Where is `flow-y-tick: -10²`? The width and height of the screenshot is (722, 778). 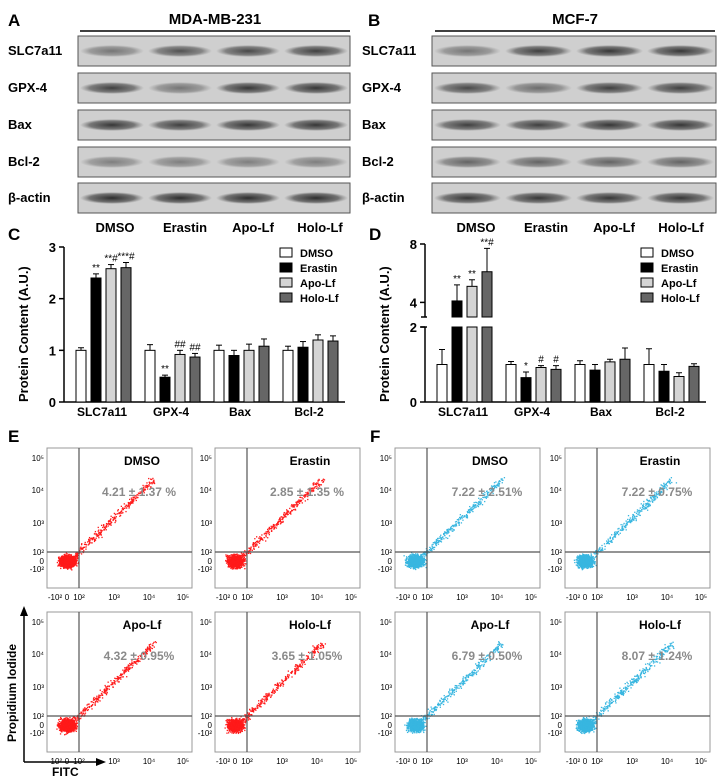 flow-y-tick: -10² is located at coordinates (37, 733).